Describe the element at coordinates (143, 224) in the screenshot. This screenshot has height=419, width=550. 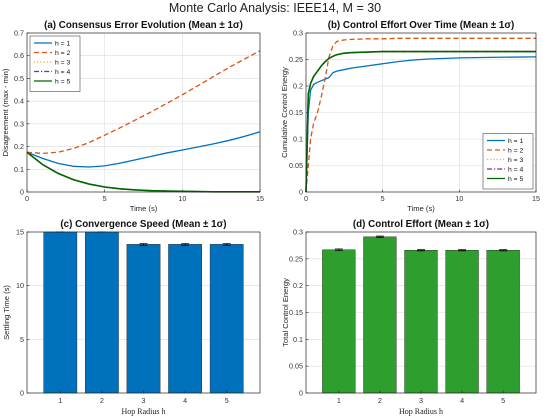
I see `panel-title: (c) Convergence Speed (Mean ± 1σ)` at that location.